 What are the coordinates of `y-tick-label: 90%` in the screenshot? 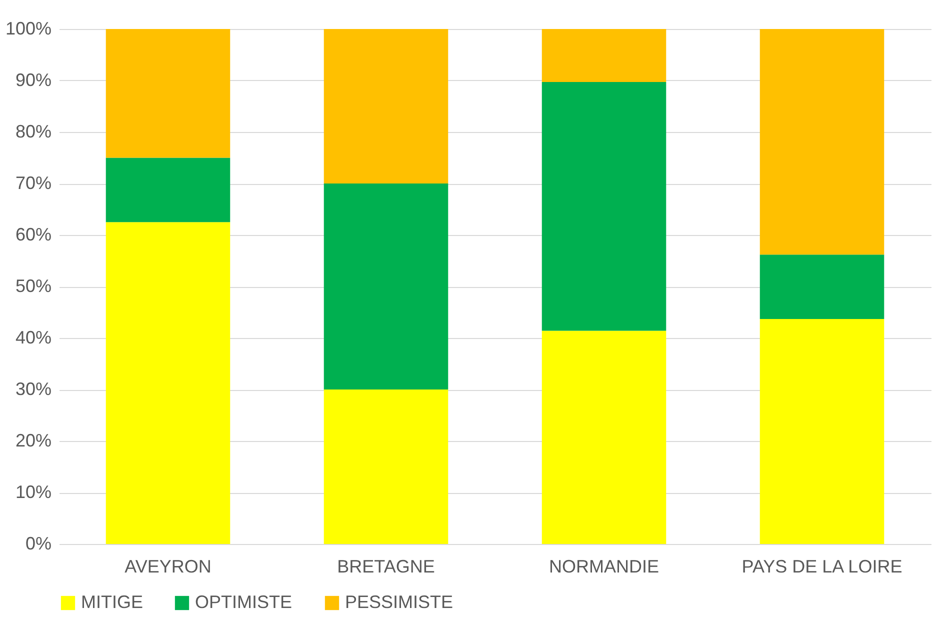 It's located at (33, 80).